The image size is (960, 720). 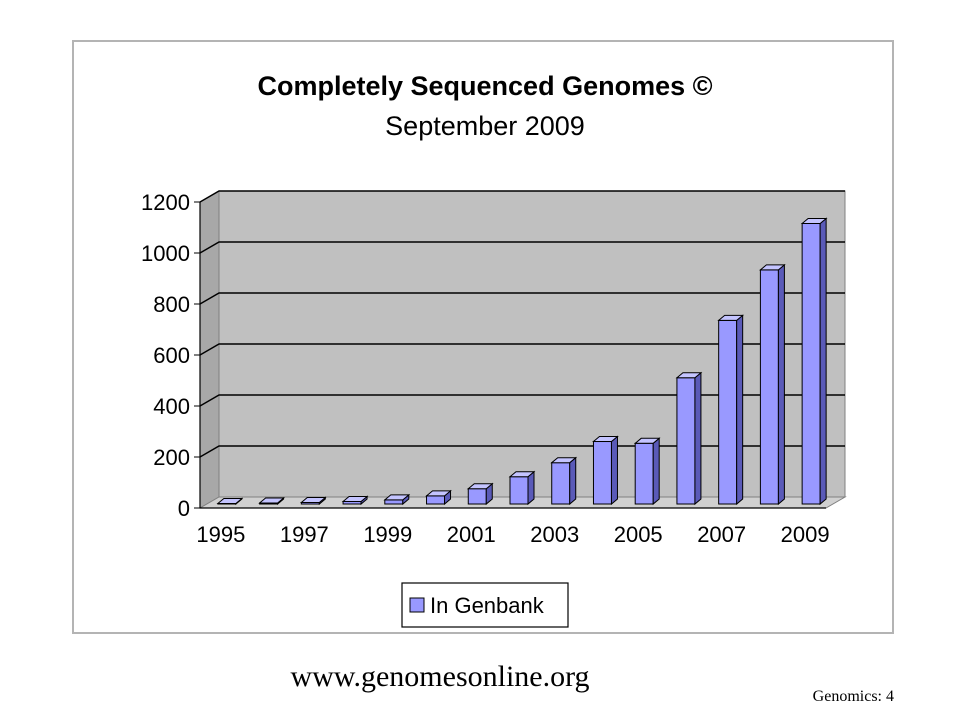 I want to click on y-tick-label: 1200, so click(x=165, y=202).